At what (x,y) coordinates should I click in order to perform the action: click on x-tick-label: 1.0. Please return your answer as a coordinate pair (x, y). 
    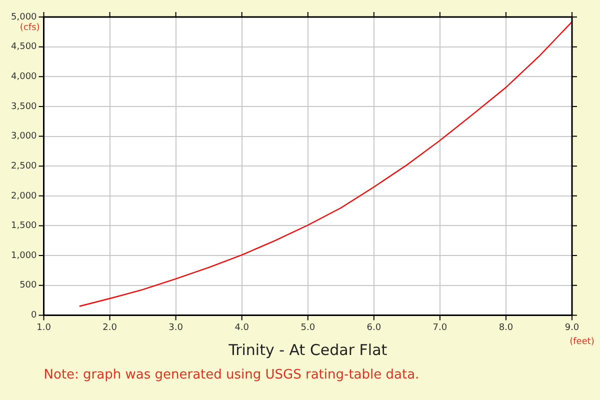
    Looking at the image, I should click on (44, 327).